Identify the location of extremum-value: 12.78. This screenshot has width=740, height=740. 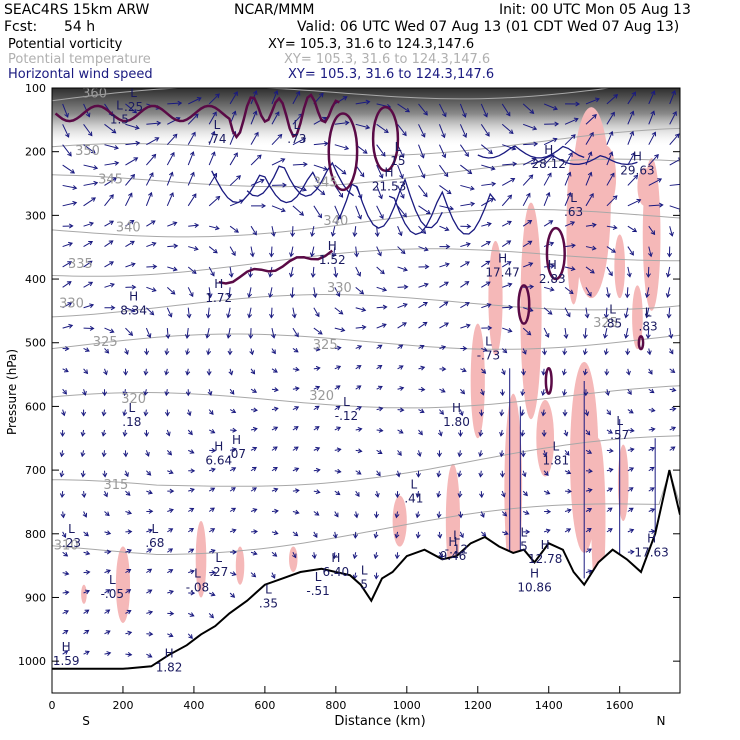
(545, 559).